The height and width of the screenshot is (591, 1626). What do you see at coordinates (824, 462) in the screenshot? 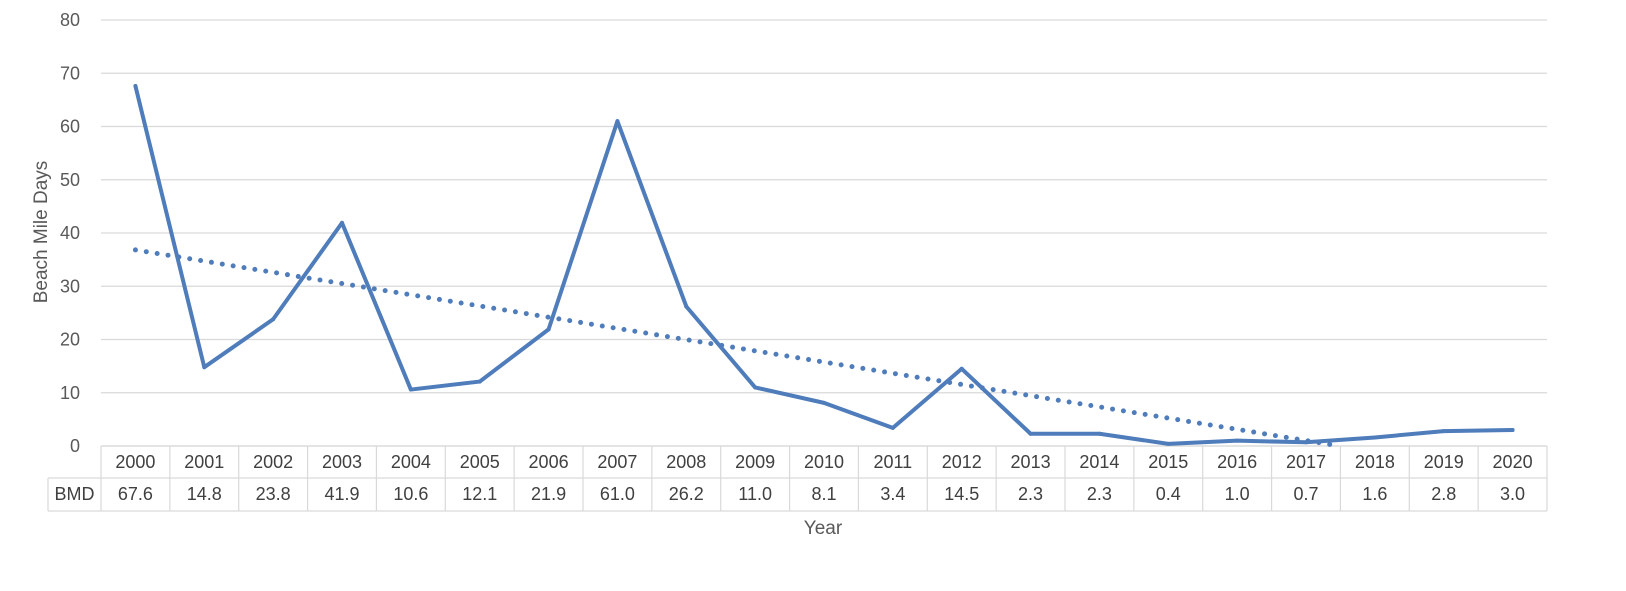
I see `x-tick-label: 2010` at bounding box center [824, 462].